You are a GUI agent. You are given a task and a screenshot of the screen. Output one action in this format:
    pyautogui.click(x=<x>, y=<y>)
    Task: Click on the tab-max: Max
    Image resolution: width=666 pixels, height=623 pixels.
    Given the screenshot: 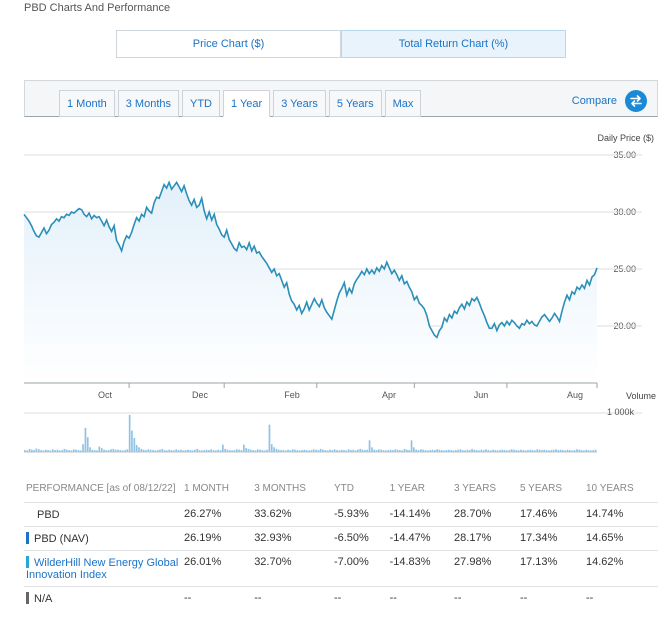 What is the action you would take?
    pyautogui.click(x=403, y=103)
    